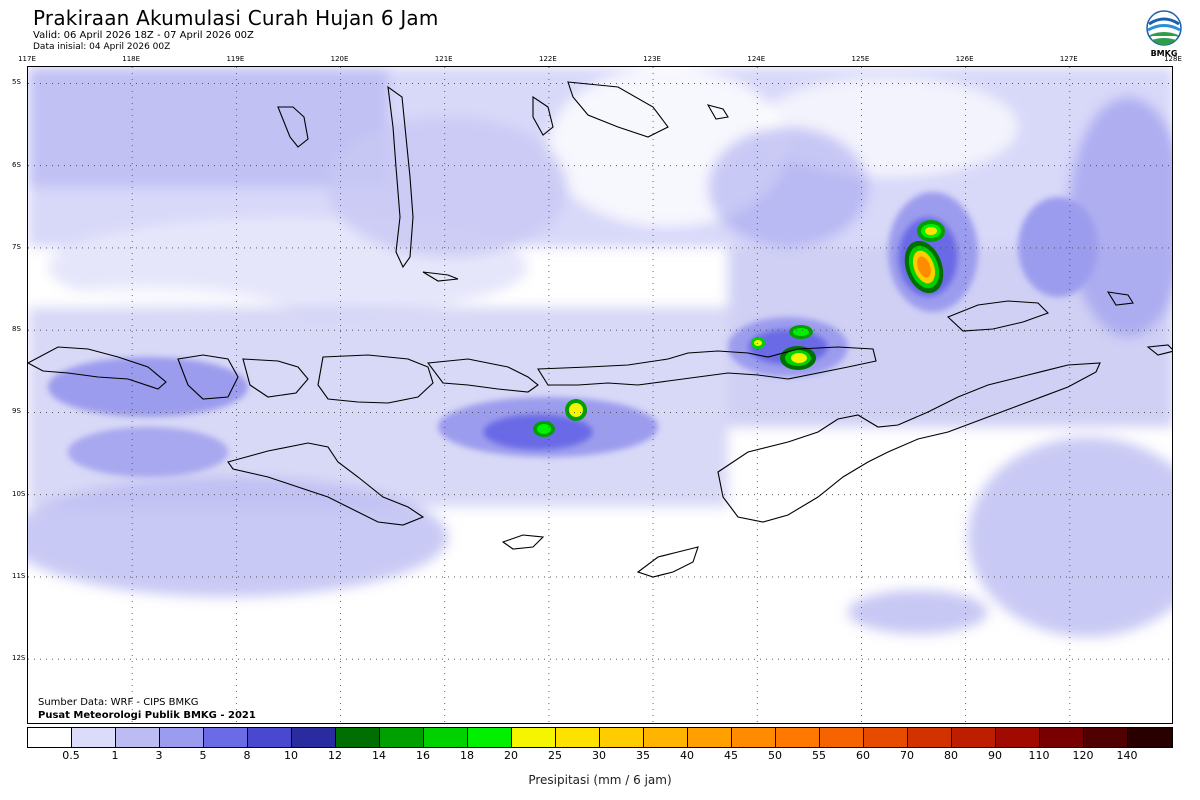 Image resolution: width=1200 pixels, height=800 pixels. I want to click on lat-label: 10S, so click(19, 493).